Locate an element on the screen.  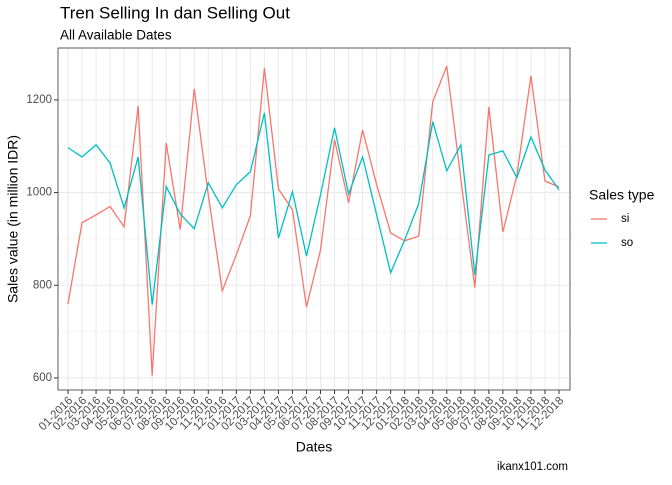
y-tick-label: 600 is located at coordinates (42, 378).